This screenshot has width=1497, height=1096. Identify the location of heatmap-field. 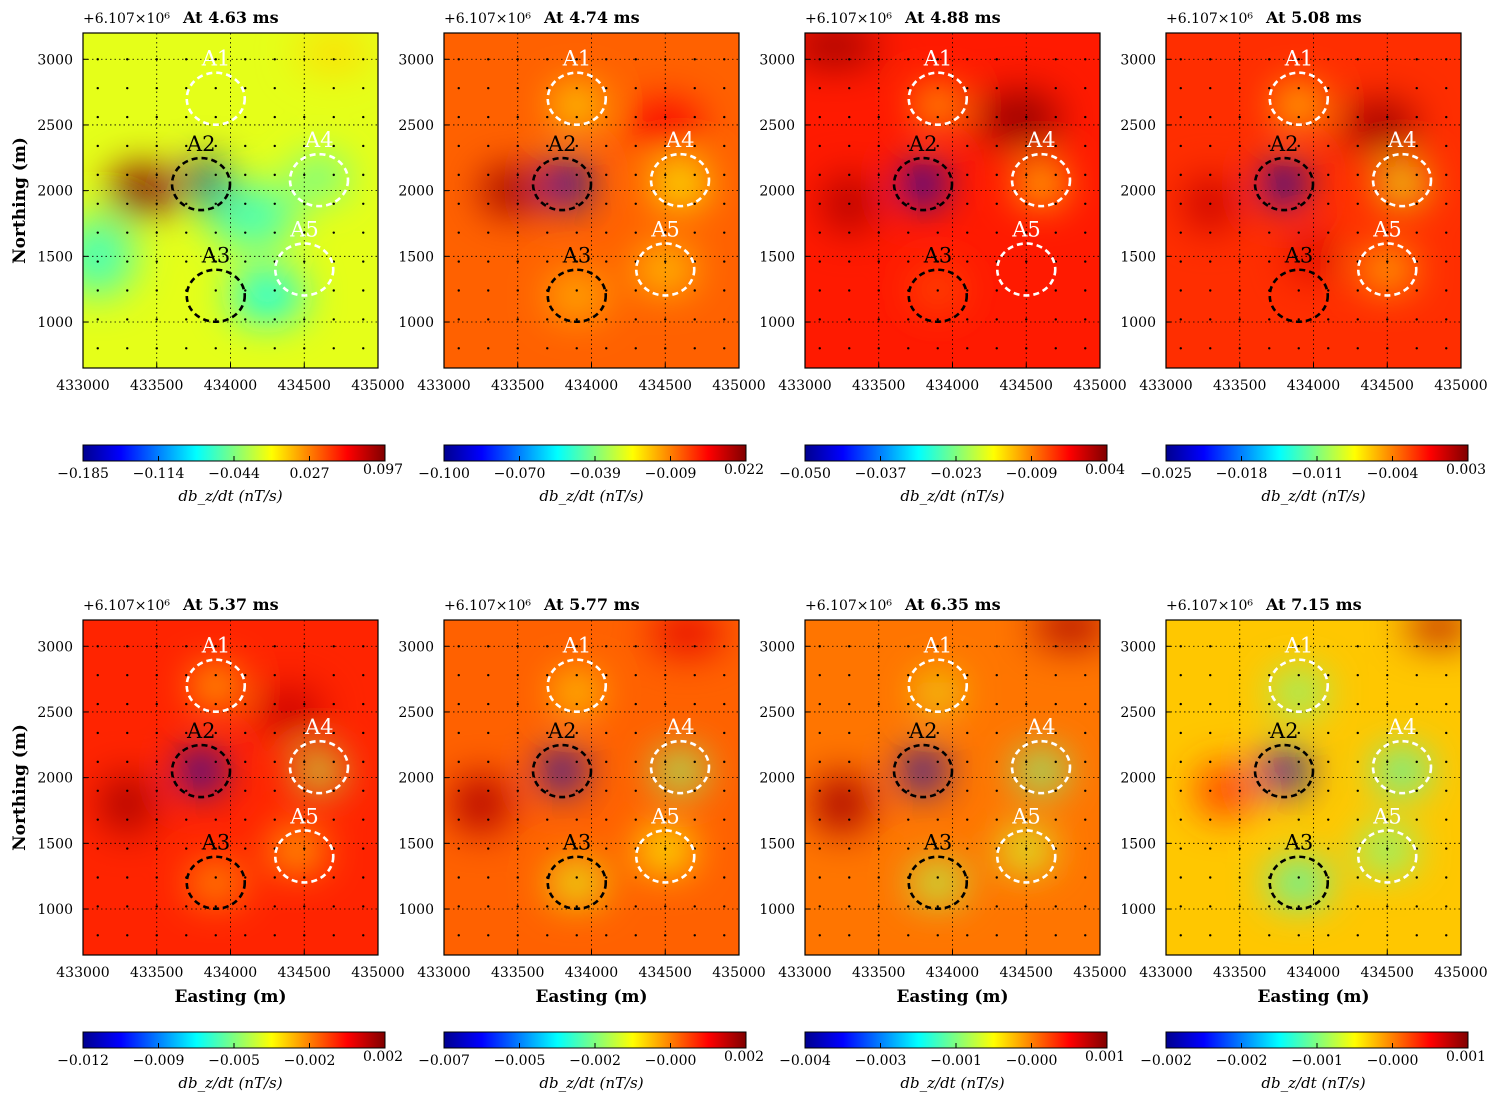
(1313, 787).